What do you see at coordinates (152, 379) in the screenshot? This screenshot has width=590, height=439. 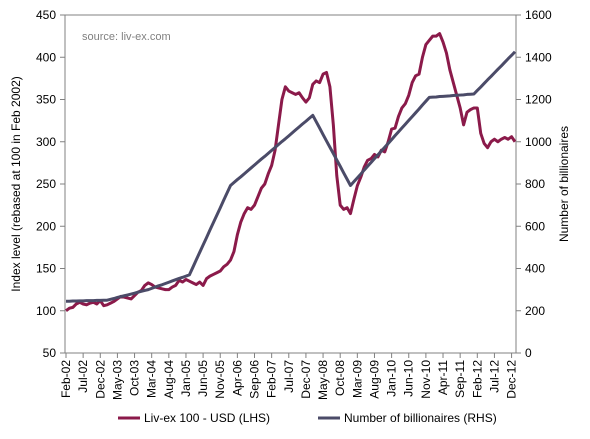 I see `x-tick-label: Mar-04` at bounding box center [152, 379].